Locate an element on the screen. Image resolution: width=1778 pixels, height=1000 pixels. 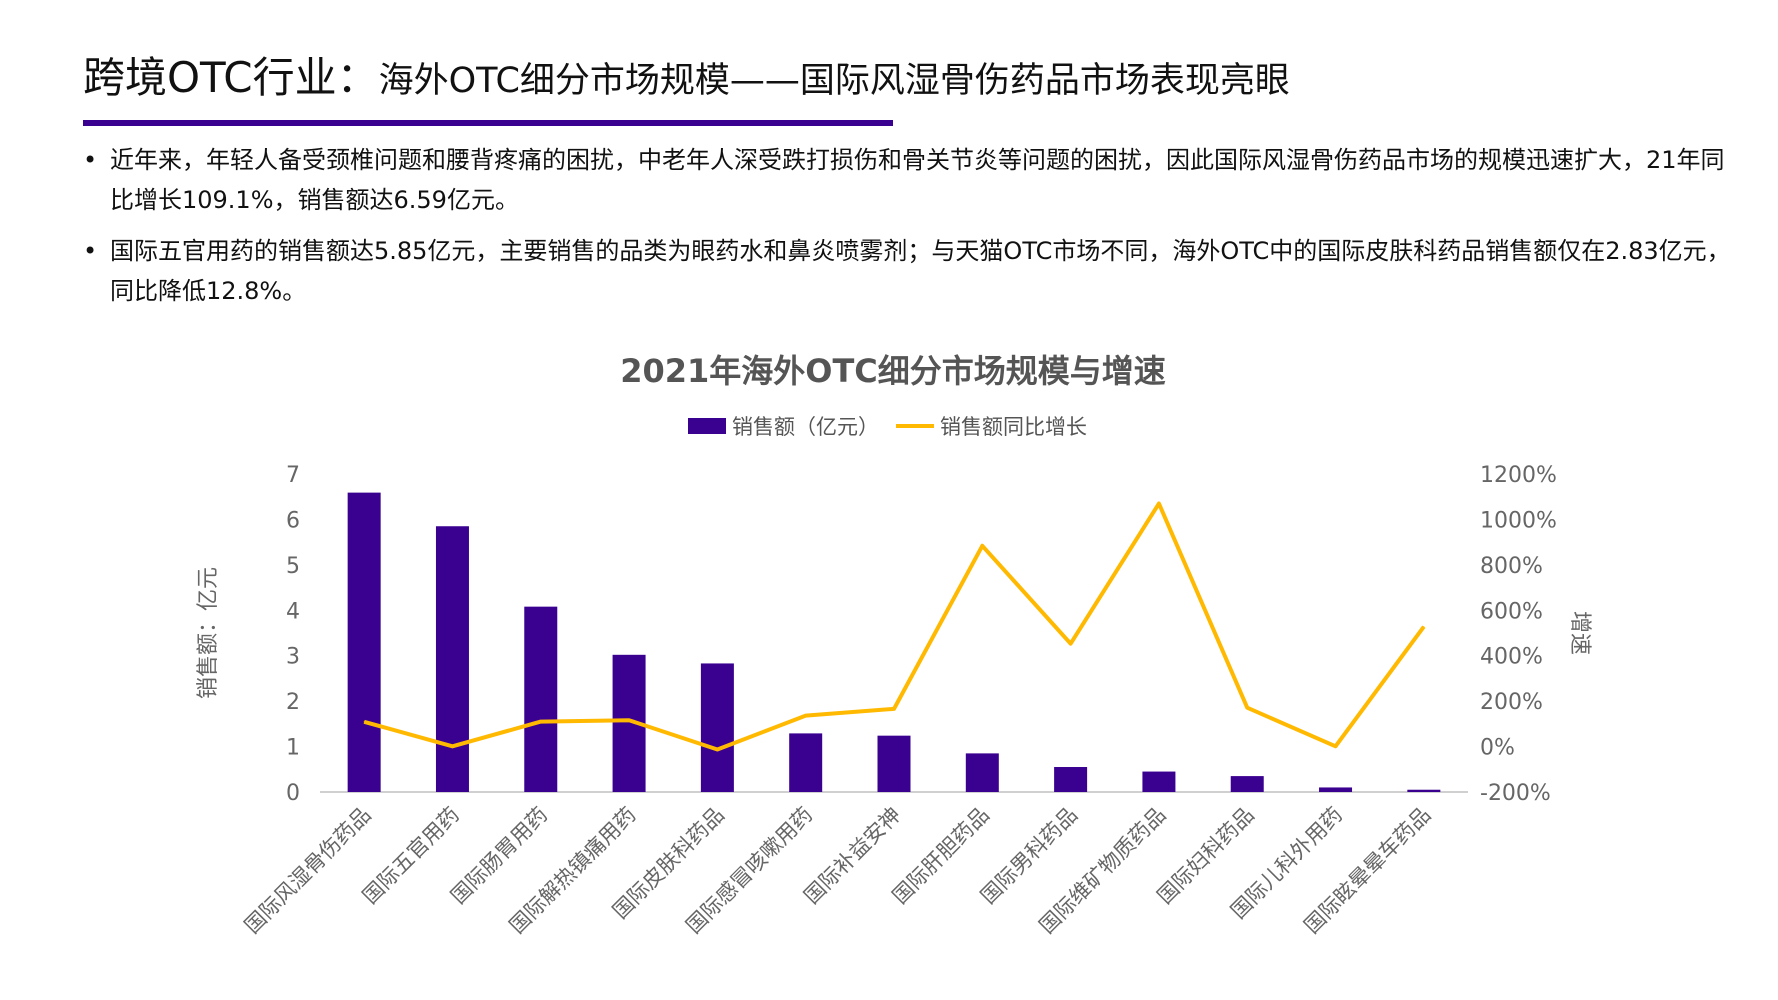
x-tick-label: 国际风湿骨伤药品 is located at coordinates (308, 871).